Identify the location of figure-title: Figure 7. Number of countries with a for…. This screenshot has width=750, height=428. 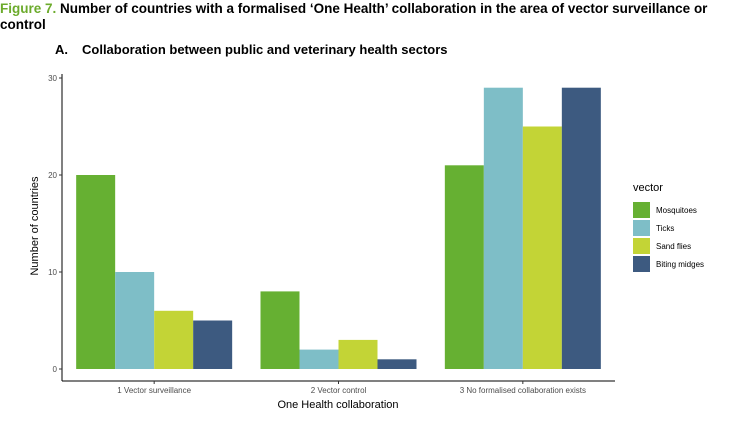
(370, 17).